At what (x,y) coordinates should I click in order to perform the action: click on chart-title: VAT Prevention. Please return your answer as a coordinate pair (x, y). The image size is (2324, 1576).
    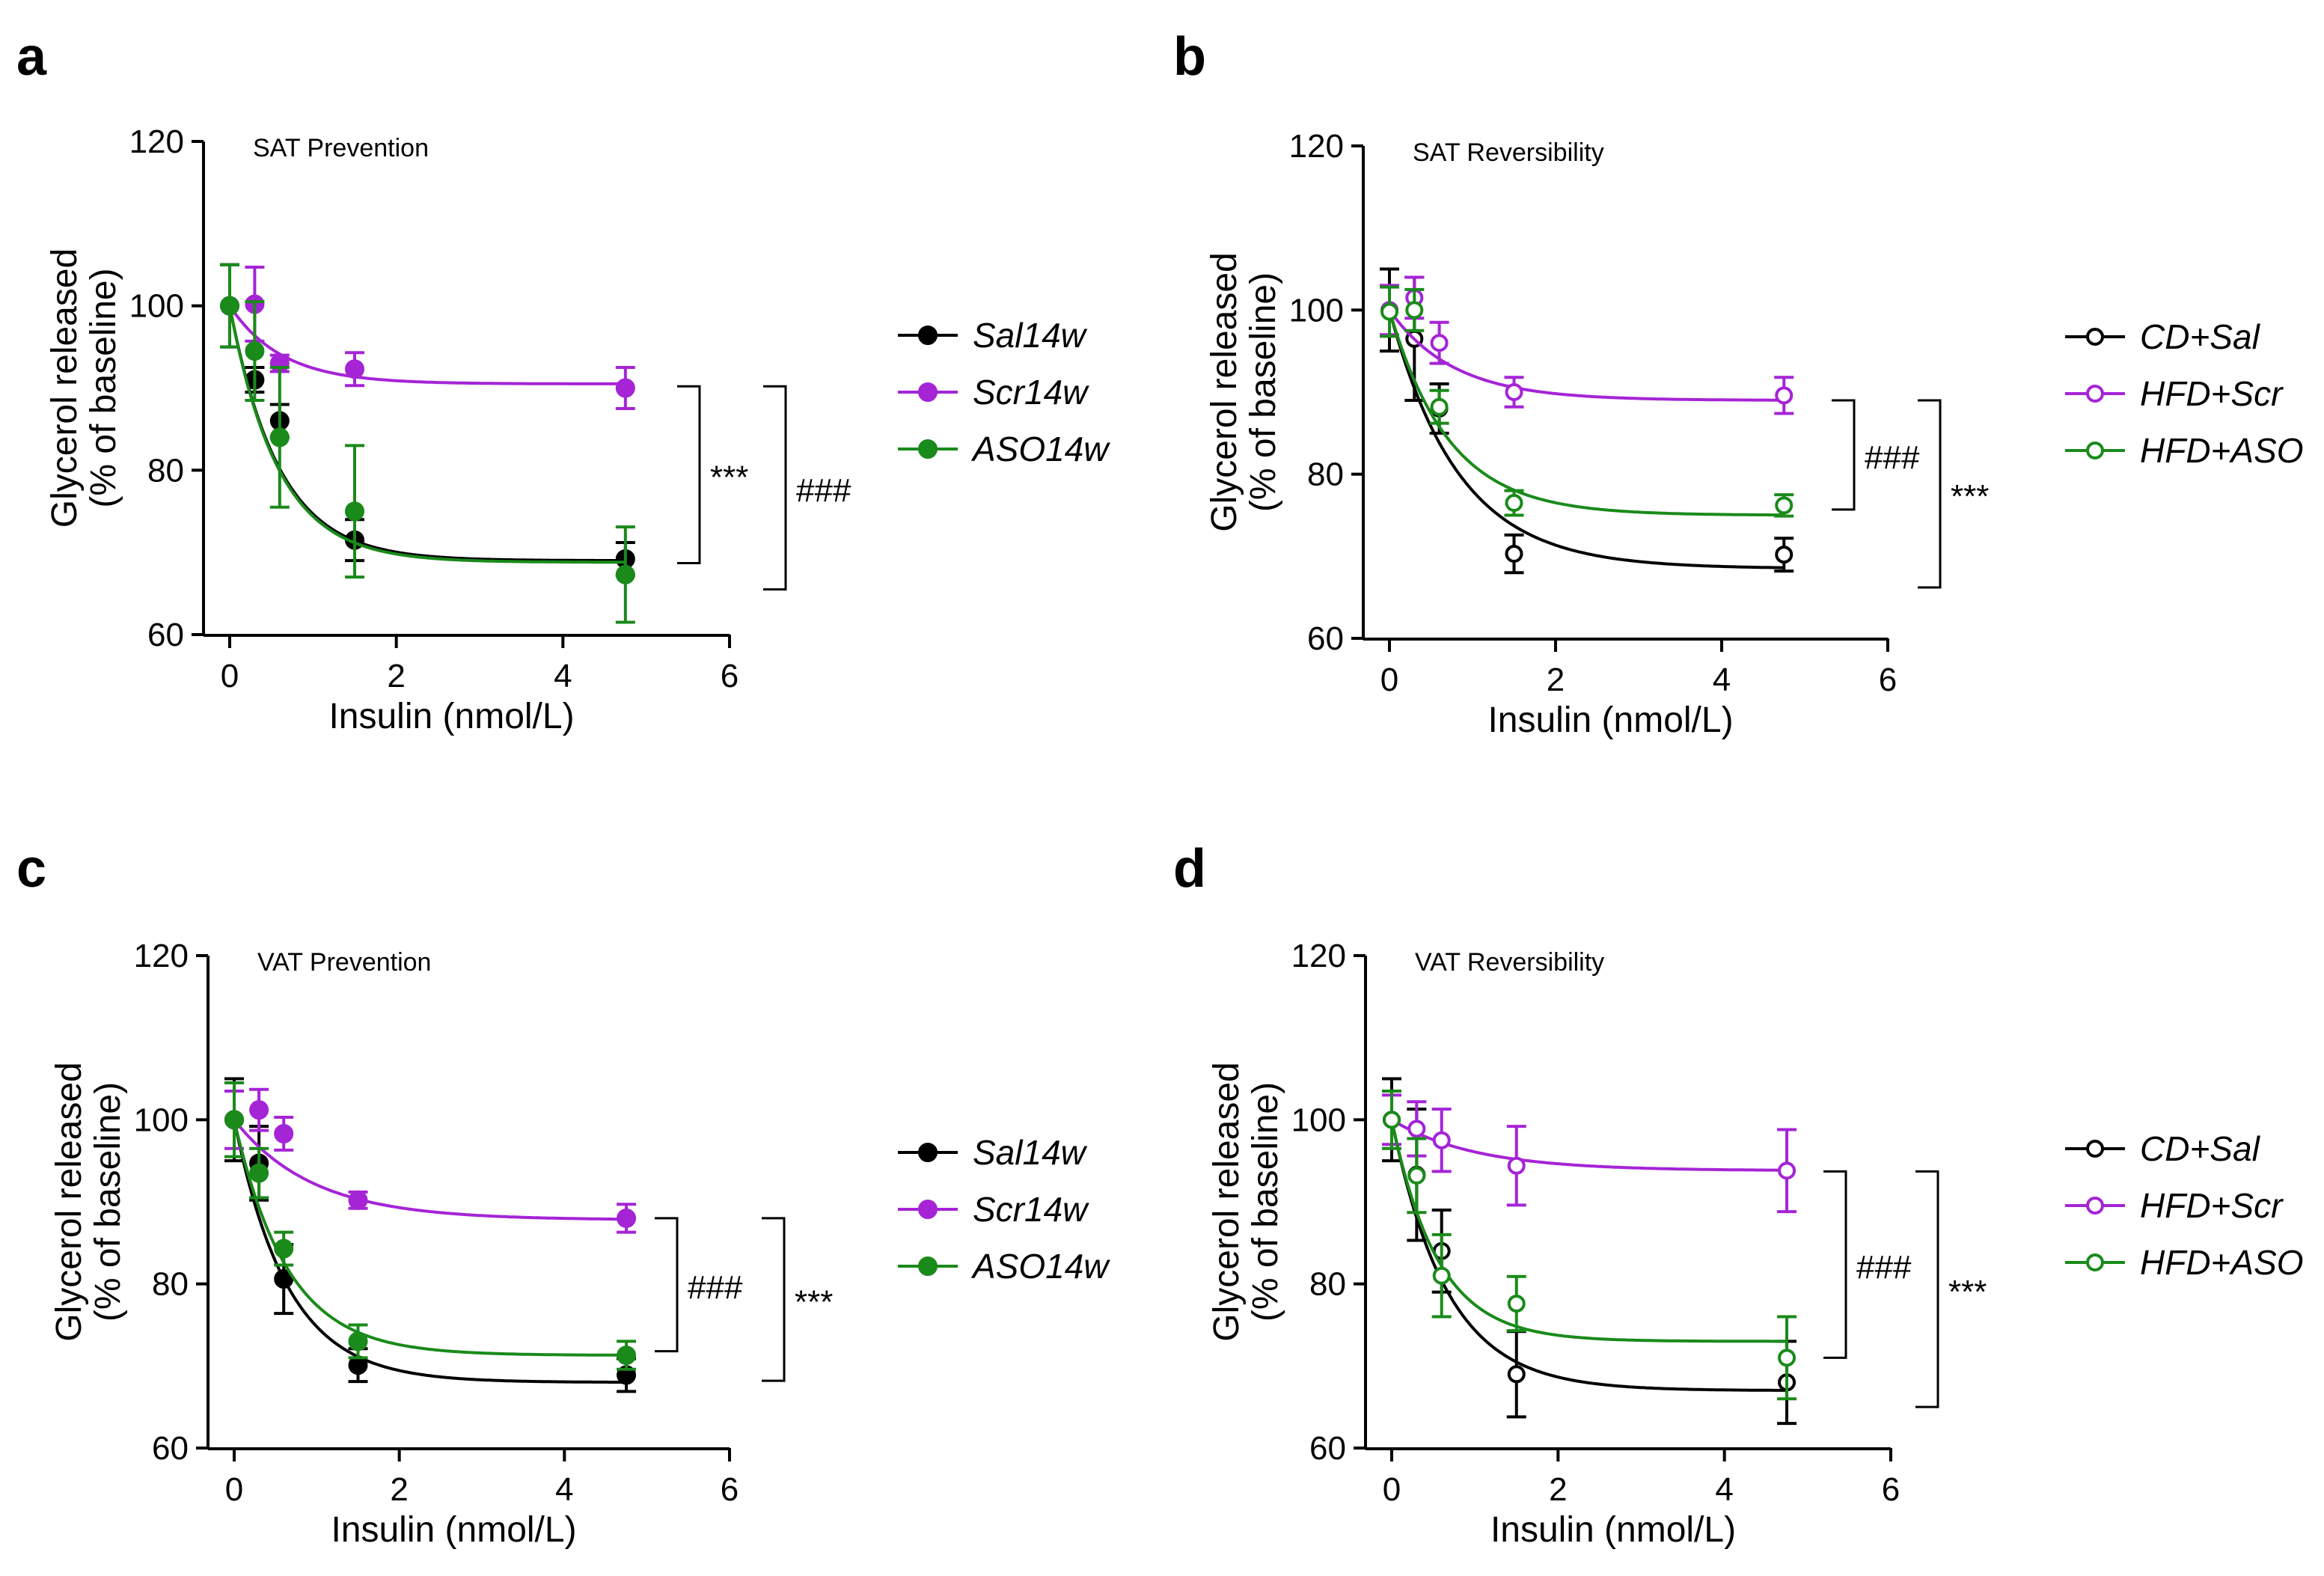
    Looking at the image, I should click on (344, 962).